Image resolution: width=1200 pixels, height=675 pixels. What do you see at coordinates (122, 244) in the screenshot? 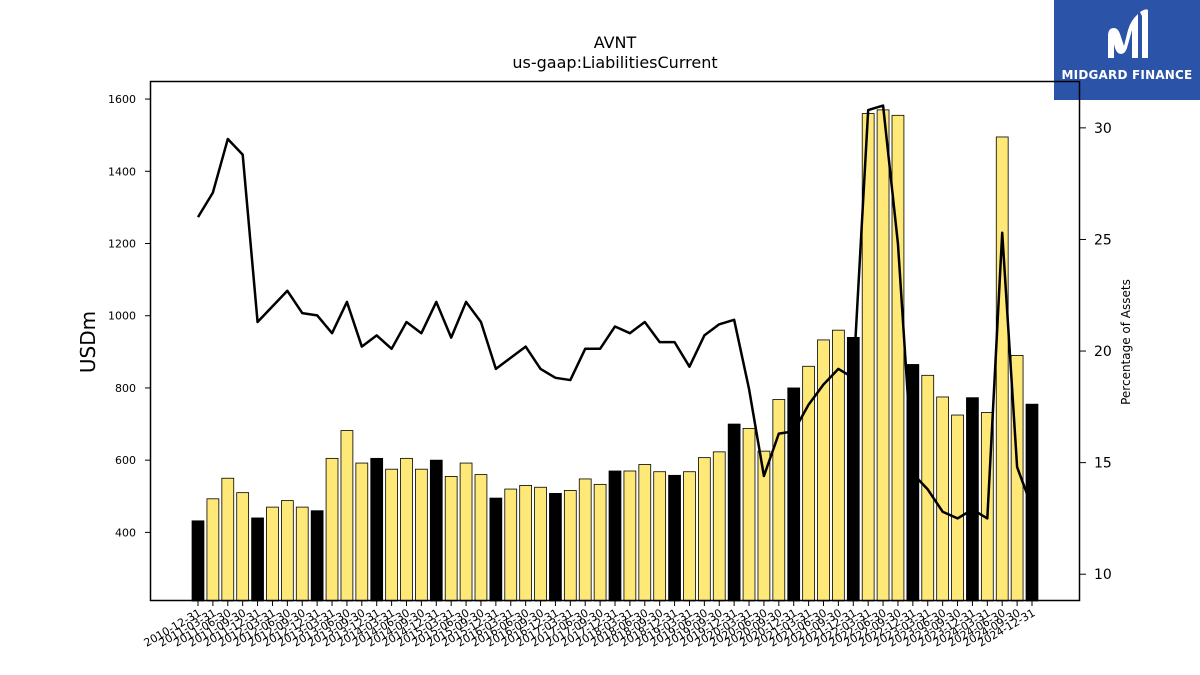
I see `y-tick-label: 1200` at bounding box center [122, 244].